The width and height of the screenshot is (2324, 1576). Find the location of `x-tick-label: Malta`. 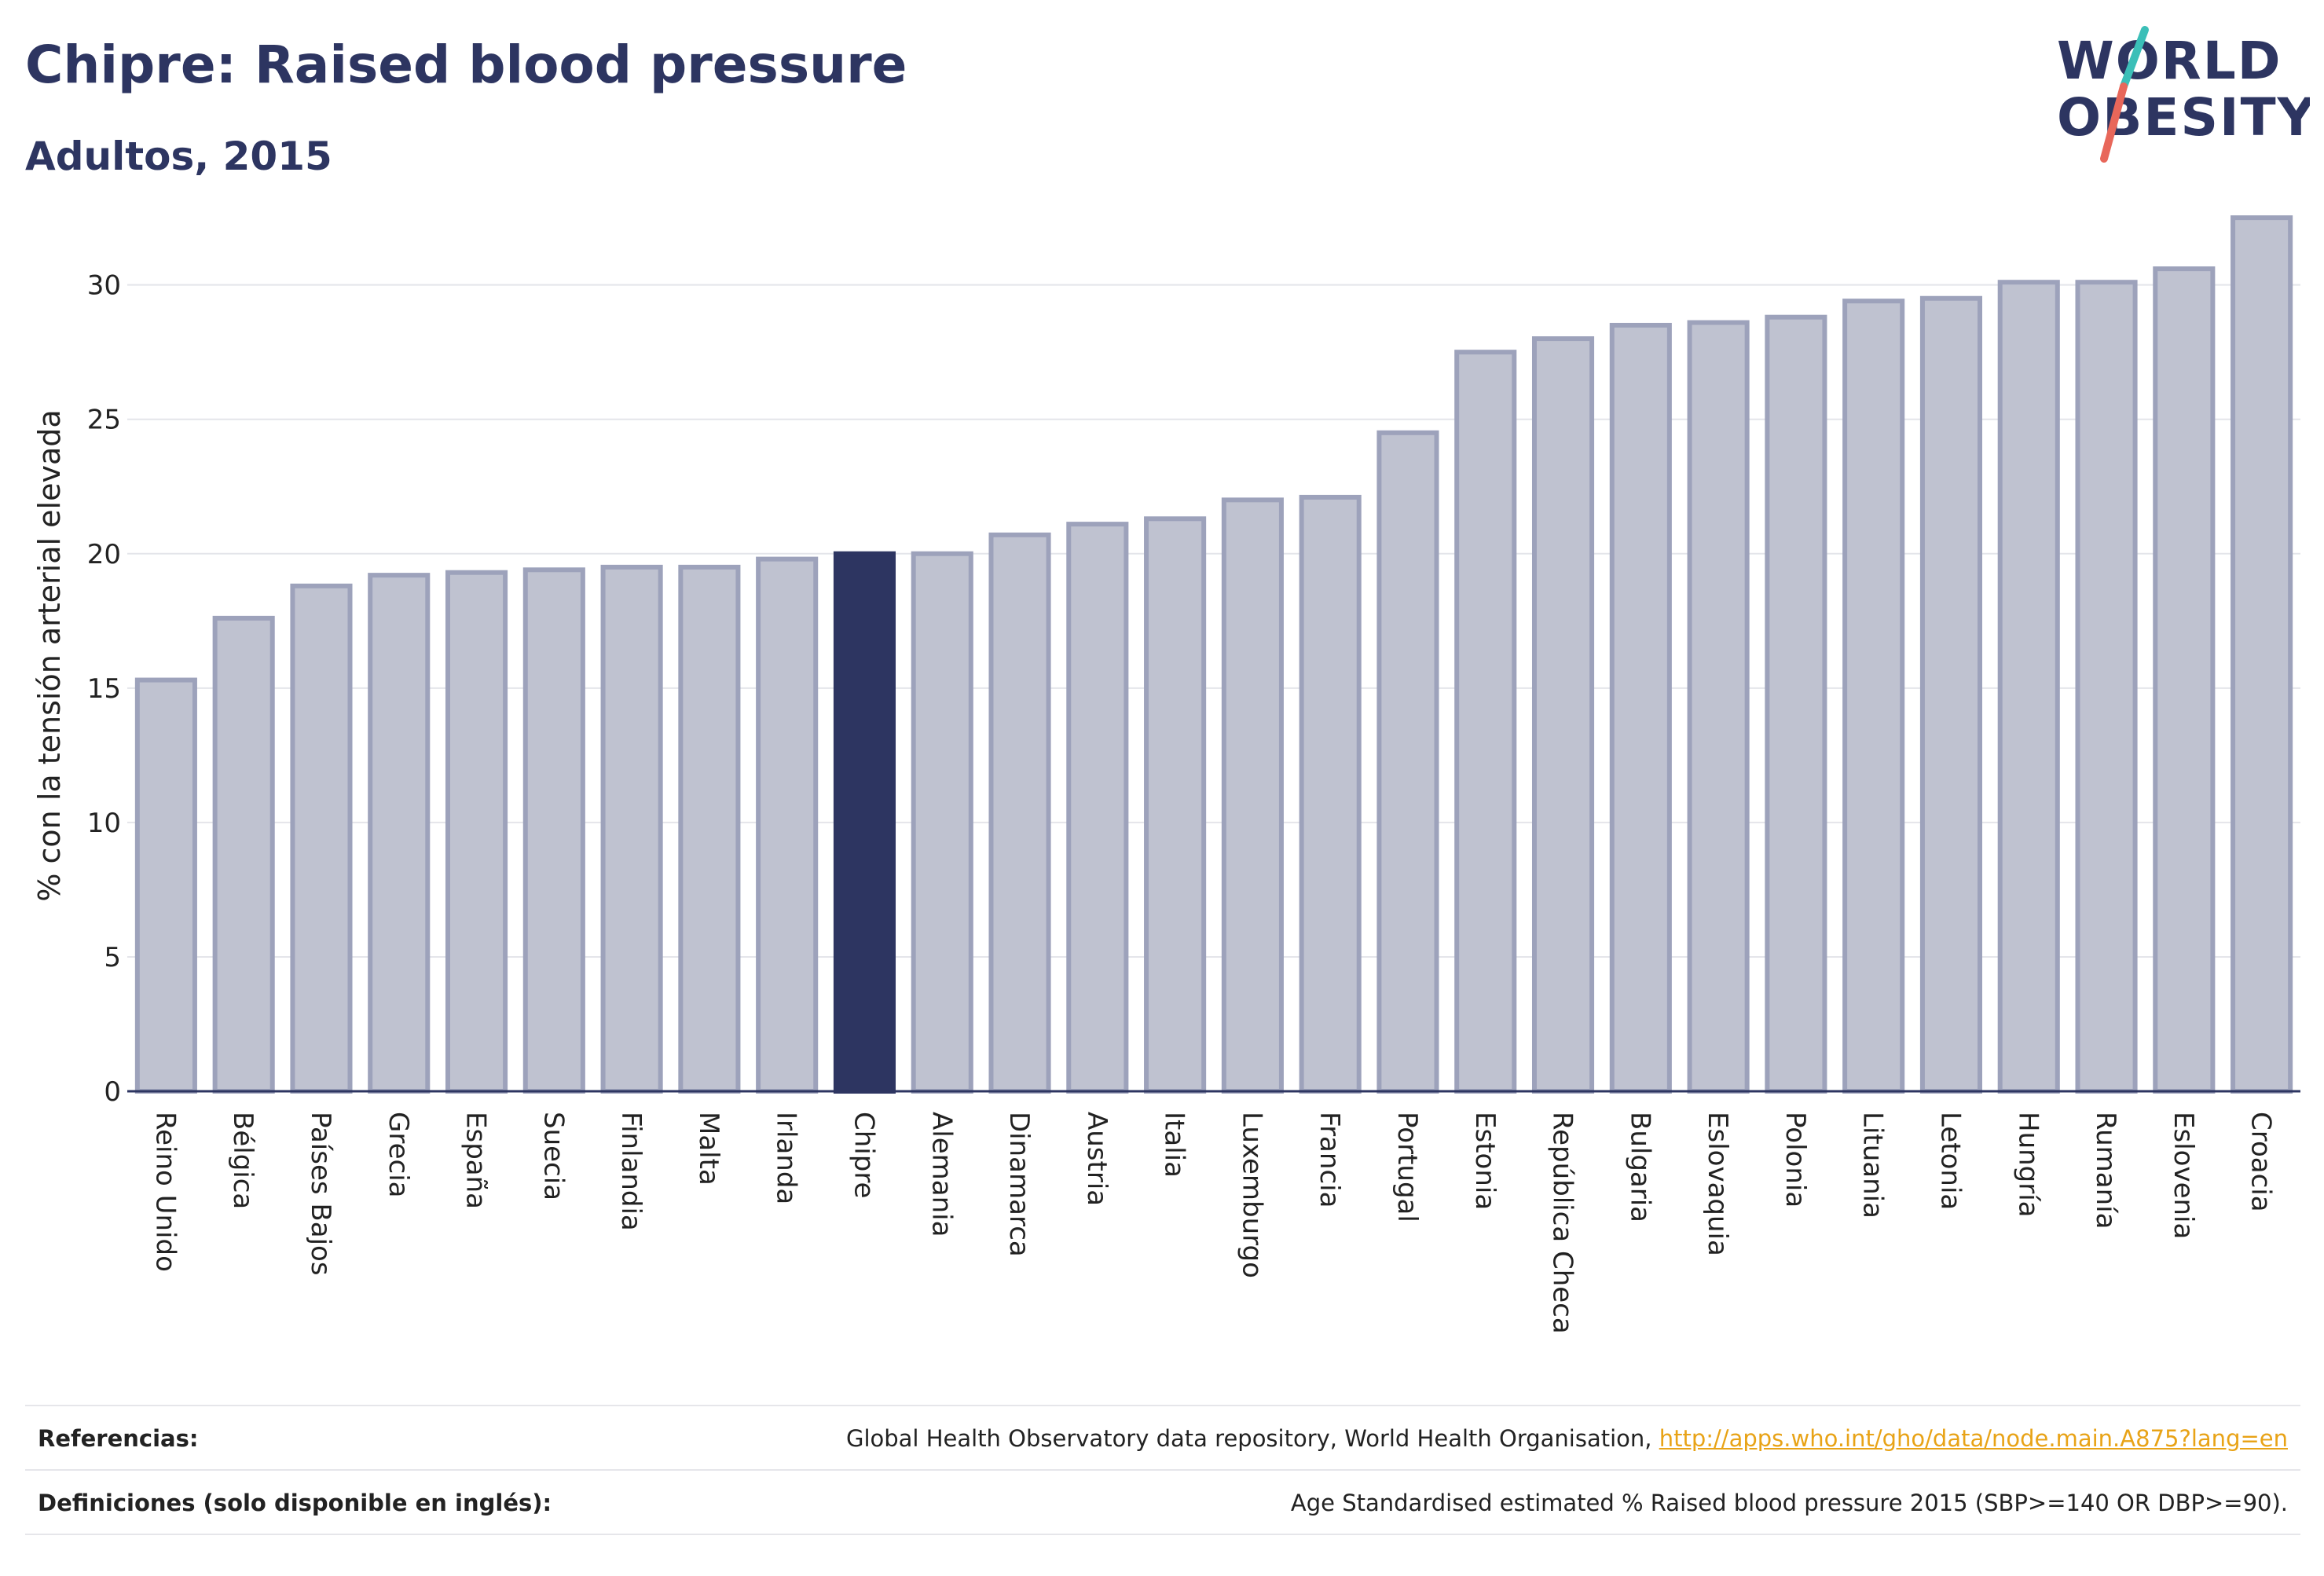

x-tick-label: Malta is located at coordinates (708, 1149).